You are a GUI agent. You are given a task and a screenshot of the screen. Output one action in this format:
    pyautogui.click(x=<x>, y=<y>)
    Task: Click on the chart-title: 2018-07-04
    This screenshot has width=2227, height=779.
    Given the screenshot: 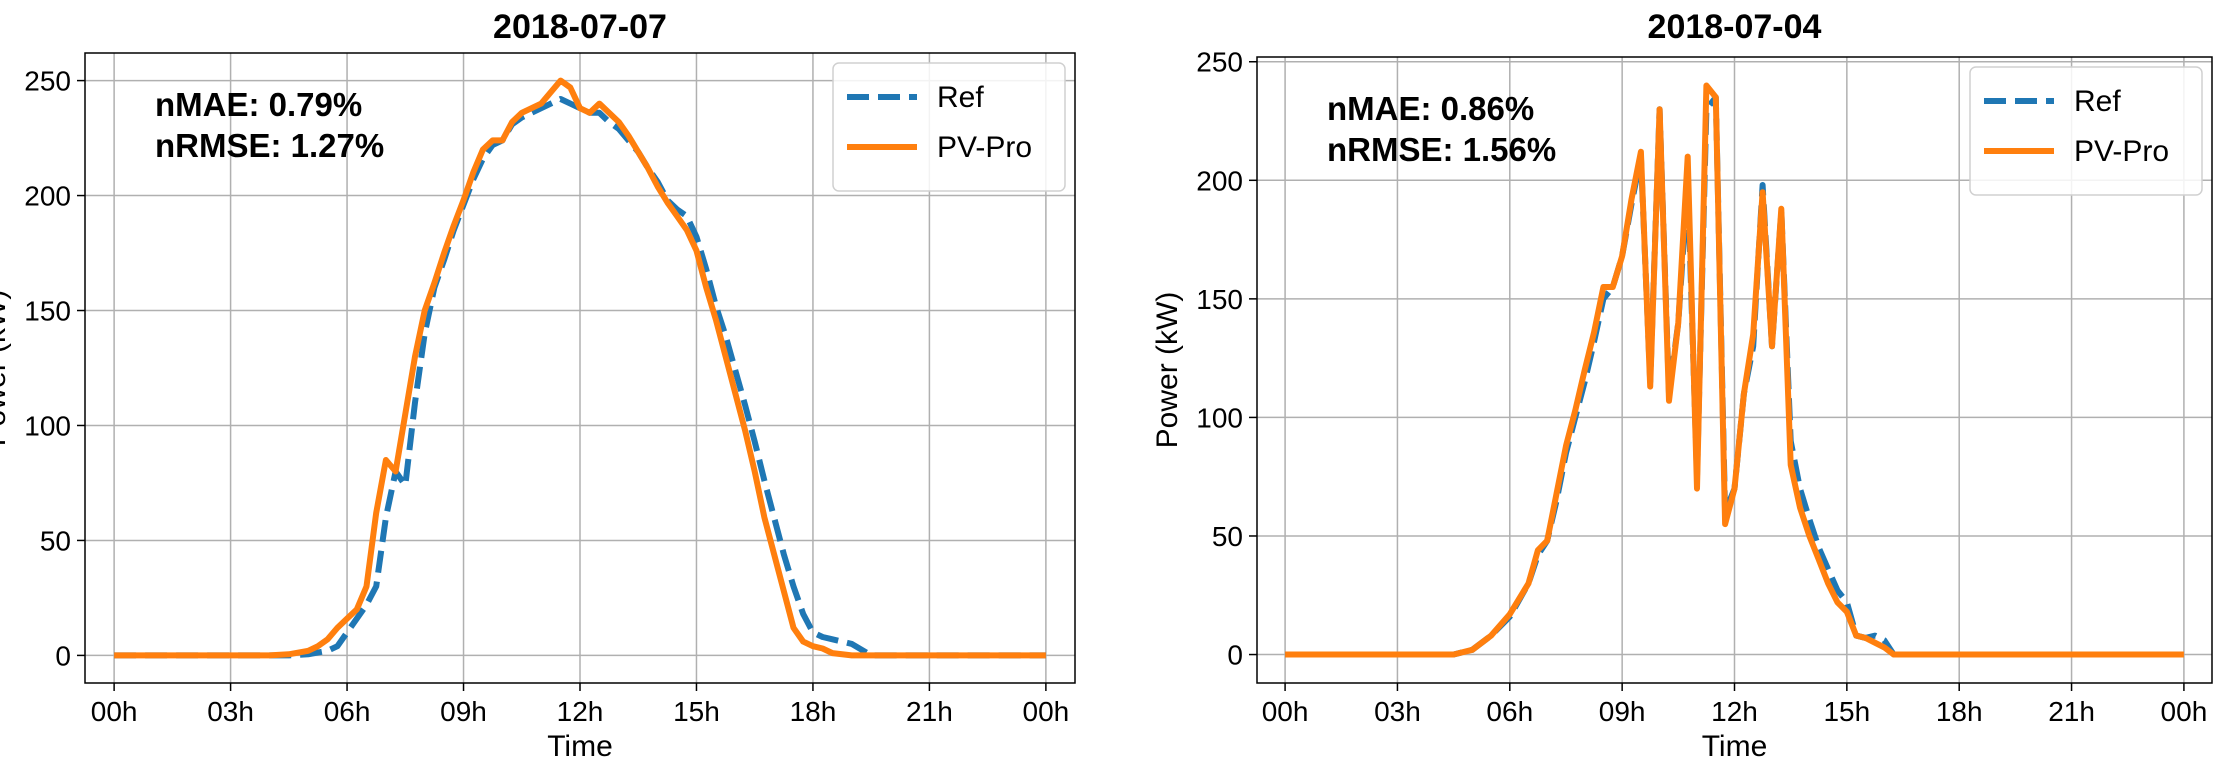 What is the action you would take?
    pyautogui.click(x=1735, y=27)
    